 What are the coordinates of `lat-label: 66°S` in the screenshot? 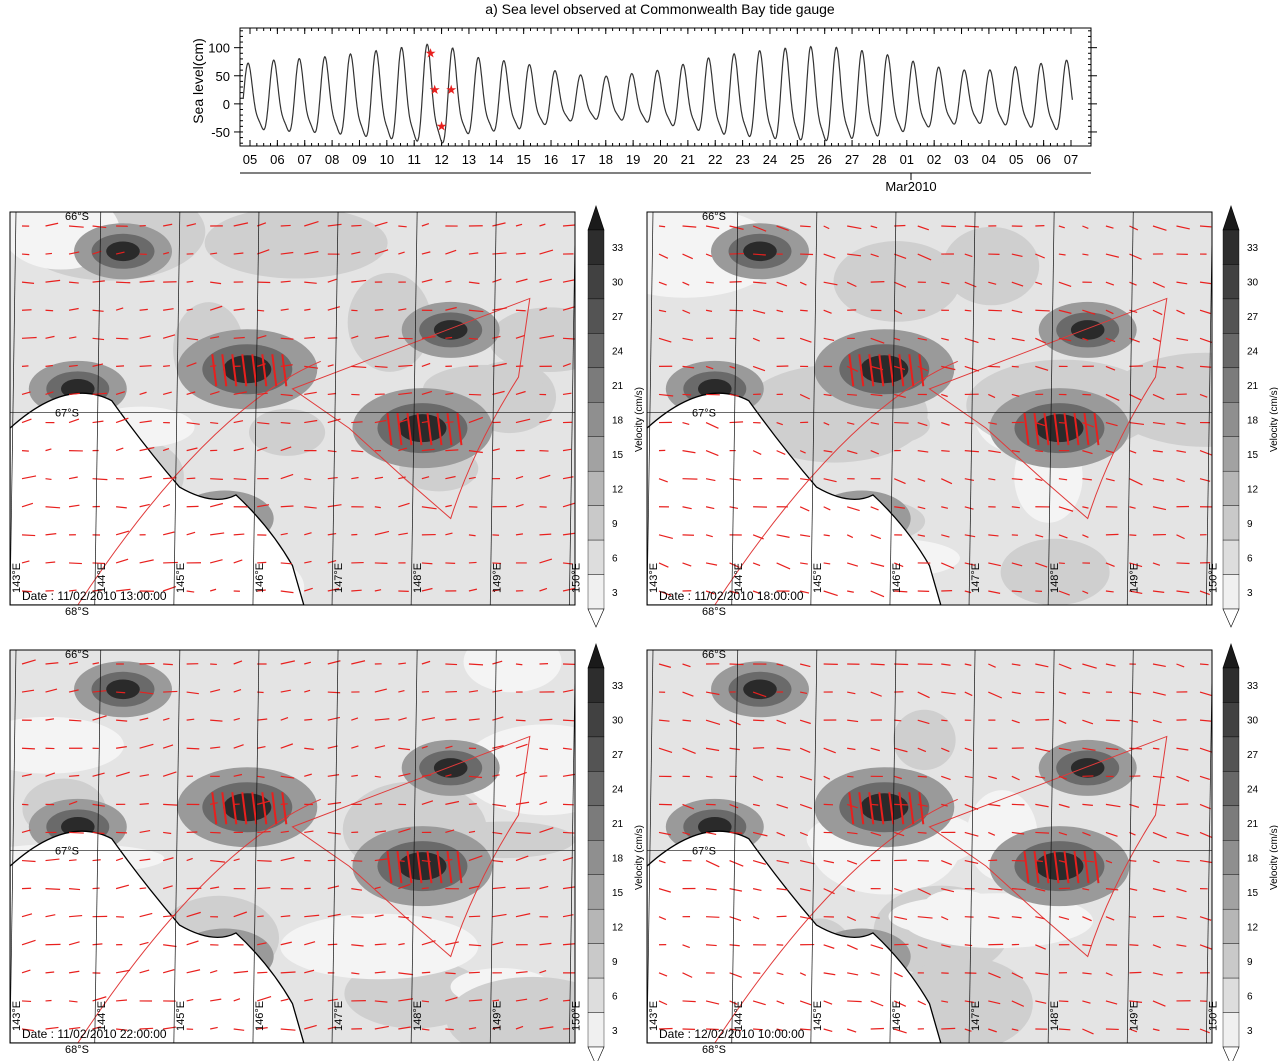 It's located at (714, 655).